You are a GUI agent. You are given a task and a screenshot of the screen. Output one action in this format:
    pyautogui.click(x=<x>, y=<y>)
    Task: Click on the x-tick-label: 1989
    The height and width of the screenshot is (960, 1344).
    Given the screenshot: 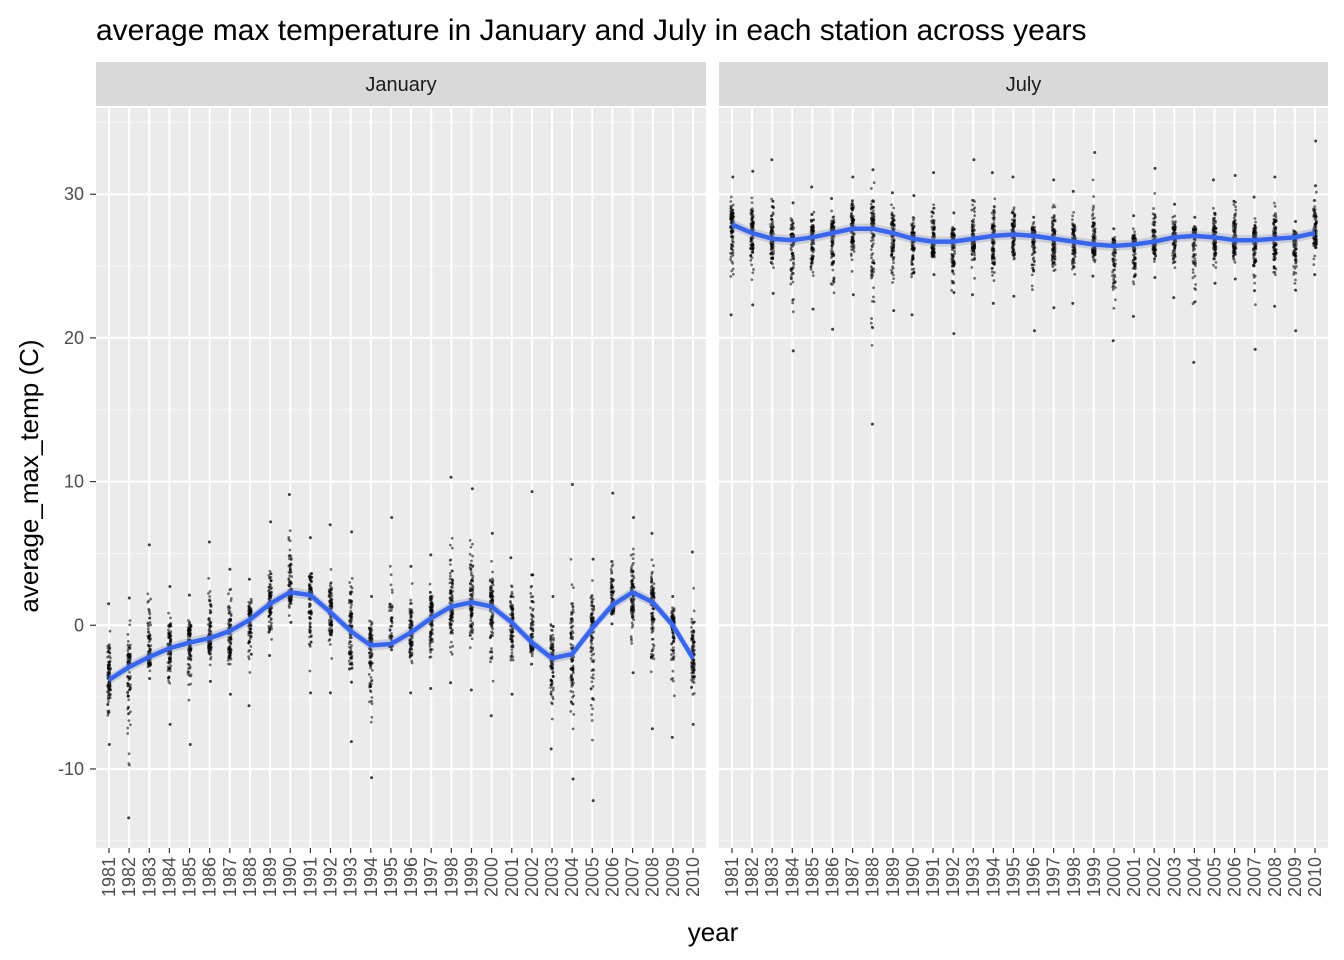 What is the action you would take?
    pyautogui.click(x=270, y=877)
    